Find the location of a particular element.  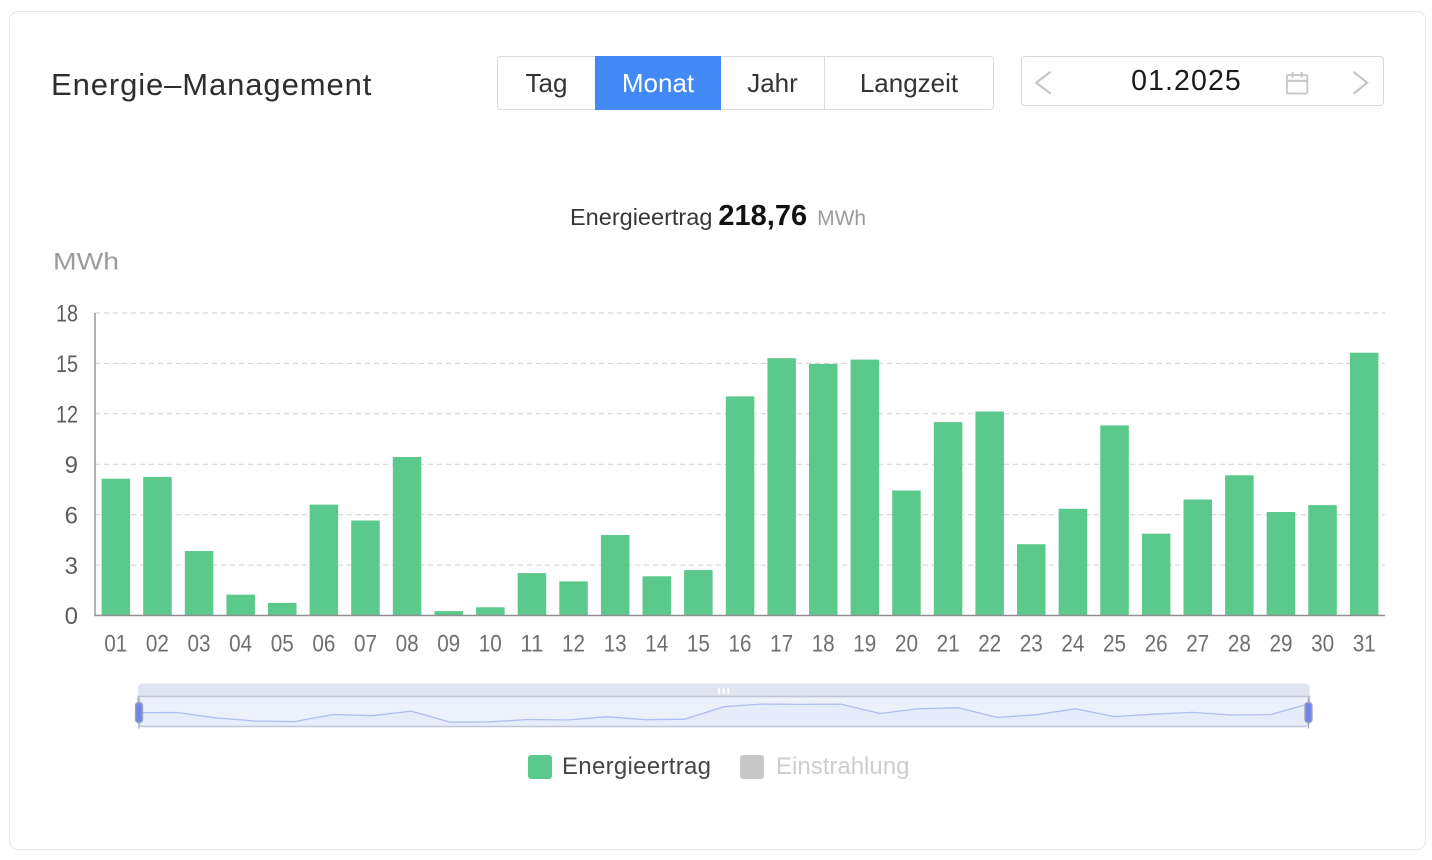

svg-text: 3 is located at coordinates (71, 566).